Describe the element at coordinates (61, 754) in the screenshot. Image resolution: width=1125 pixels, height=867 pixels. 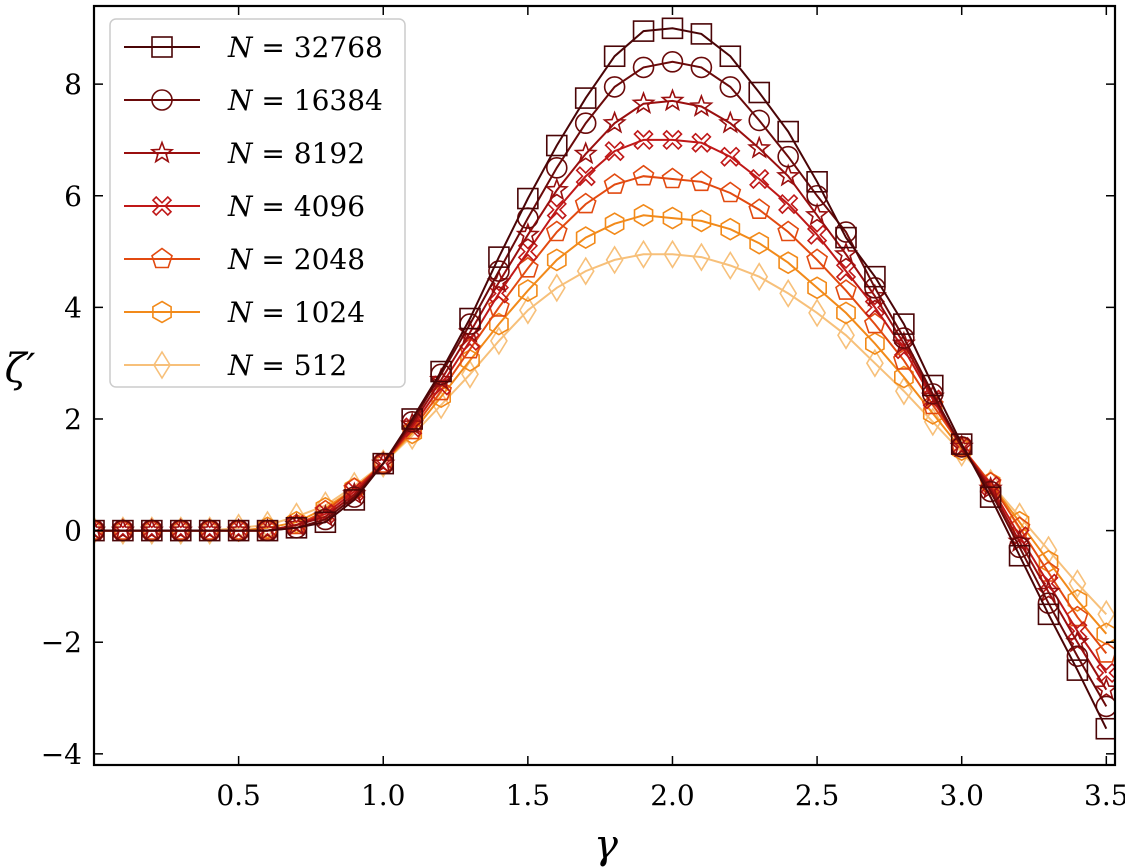
I see `y-tick-label: −4` at that location.